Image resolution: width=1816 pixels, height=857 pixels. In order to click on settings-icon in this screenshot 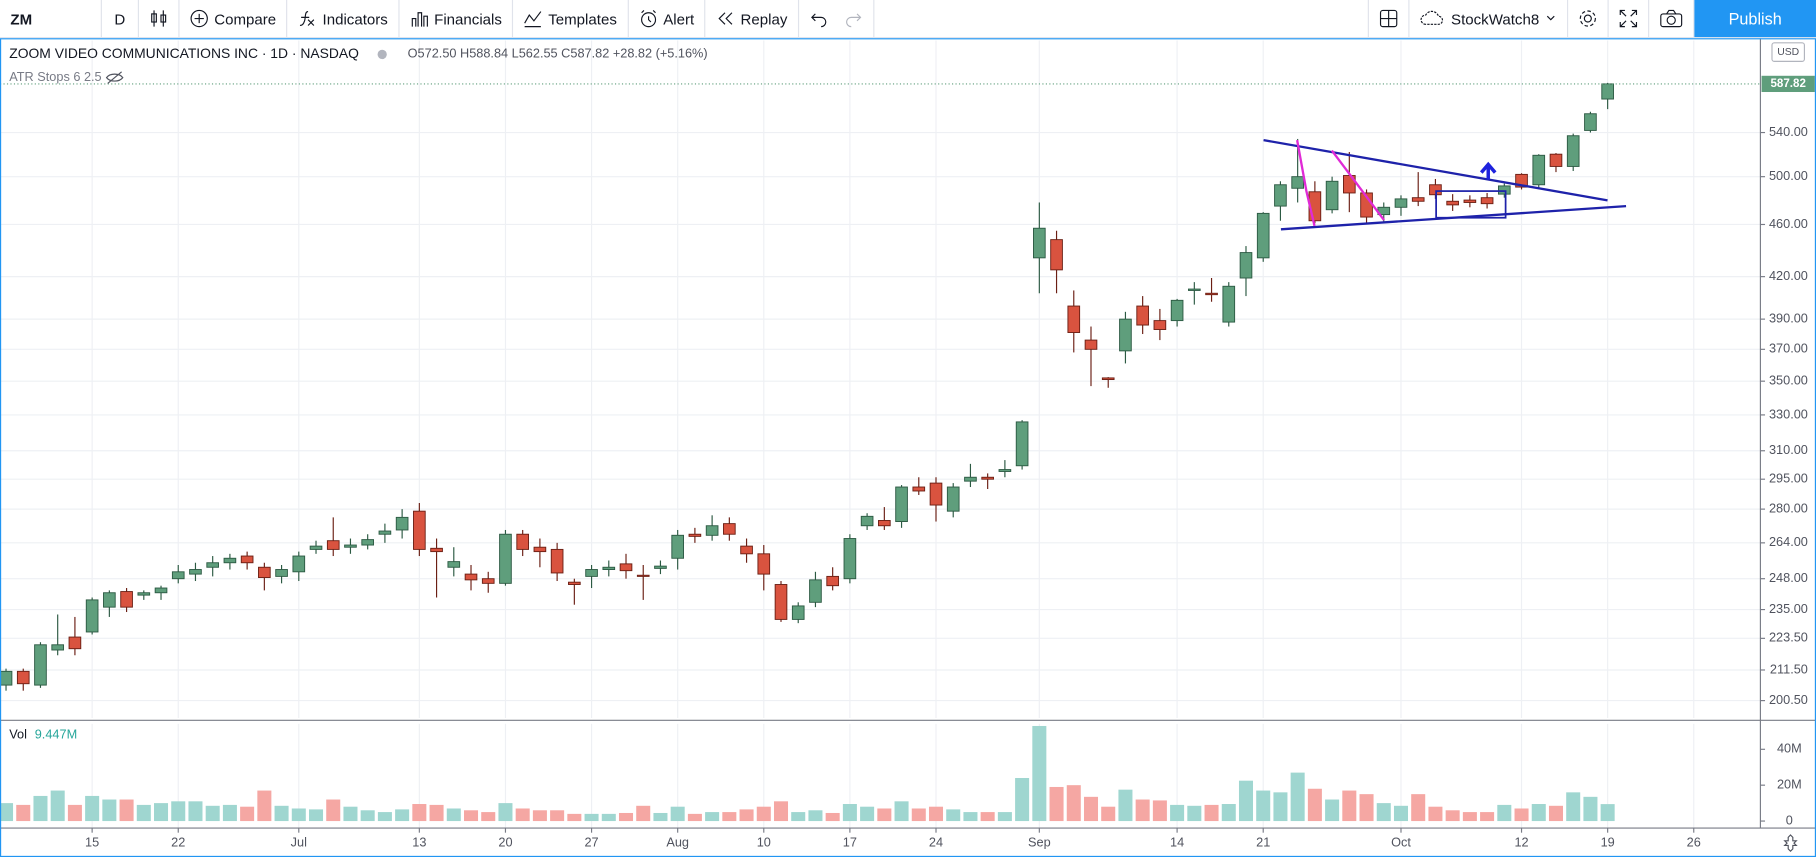, I will do `click(1790, 843)`.